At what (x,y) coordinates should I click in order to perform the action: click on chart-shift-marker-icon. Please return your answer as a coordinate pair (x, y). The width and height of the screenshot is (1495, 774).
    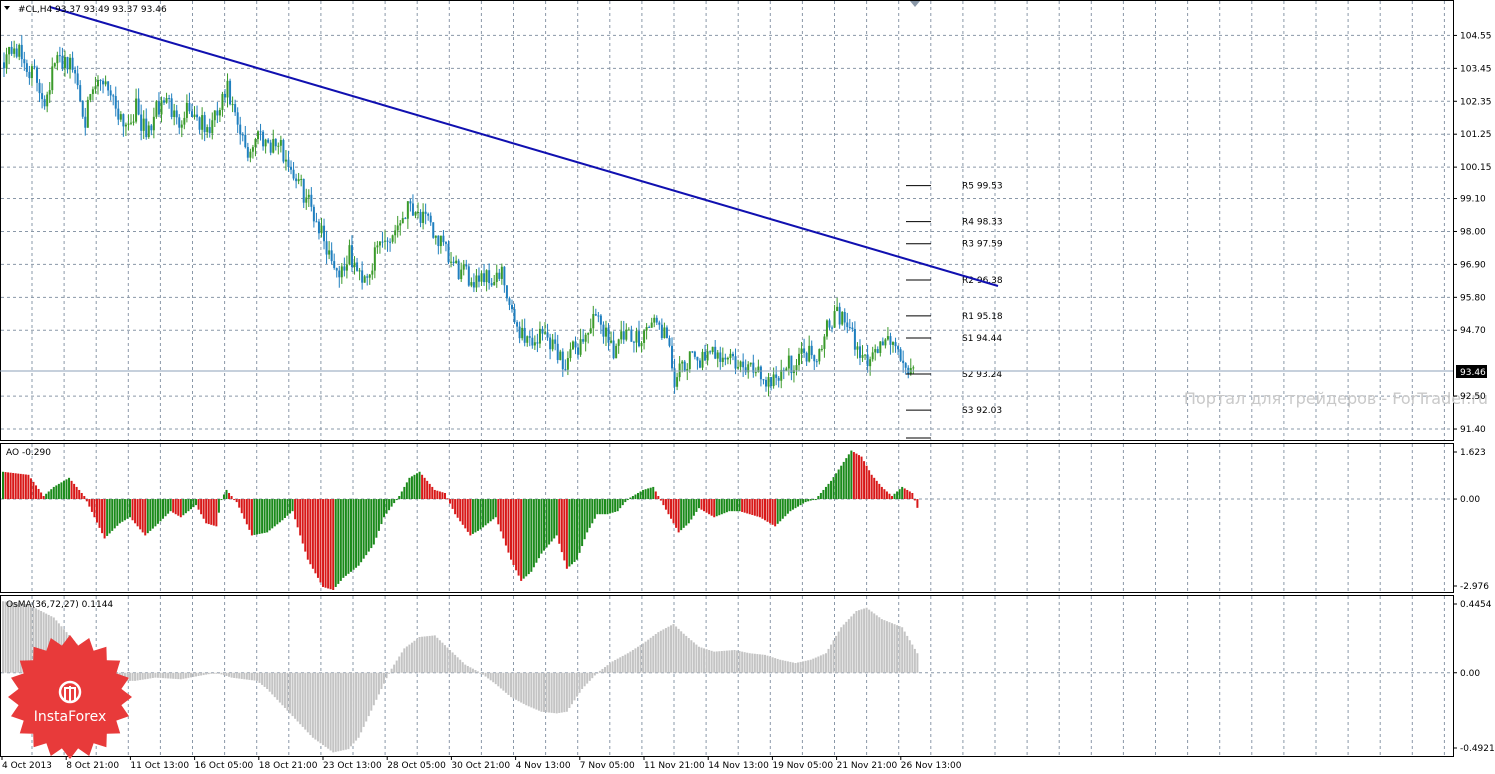
    Looking at the image, I should click on (915, 4).